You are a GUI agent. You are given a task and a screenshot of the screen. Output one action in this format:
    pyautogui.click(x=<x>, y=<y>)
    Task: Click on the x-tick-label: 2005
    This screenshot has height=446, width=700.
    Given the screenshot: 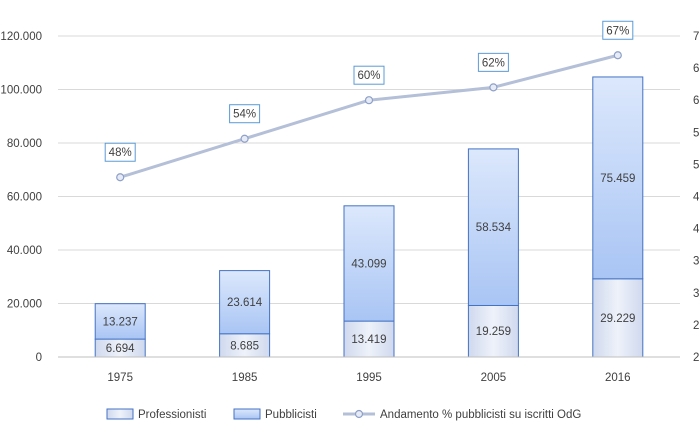 What is the action you would take?
    pyautogui.click(x=494, y=378)
    